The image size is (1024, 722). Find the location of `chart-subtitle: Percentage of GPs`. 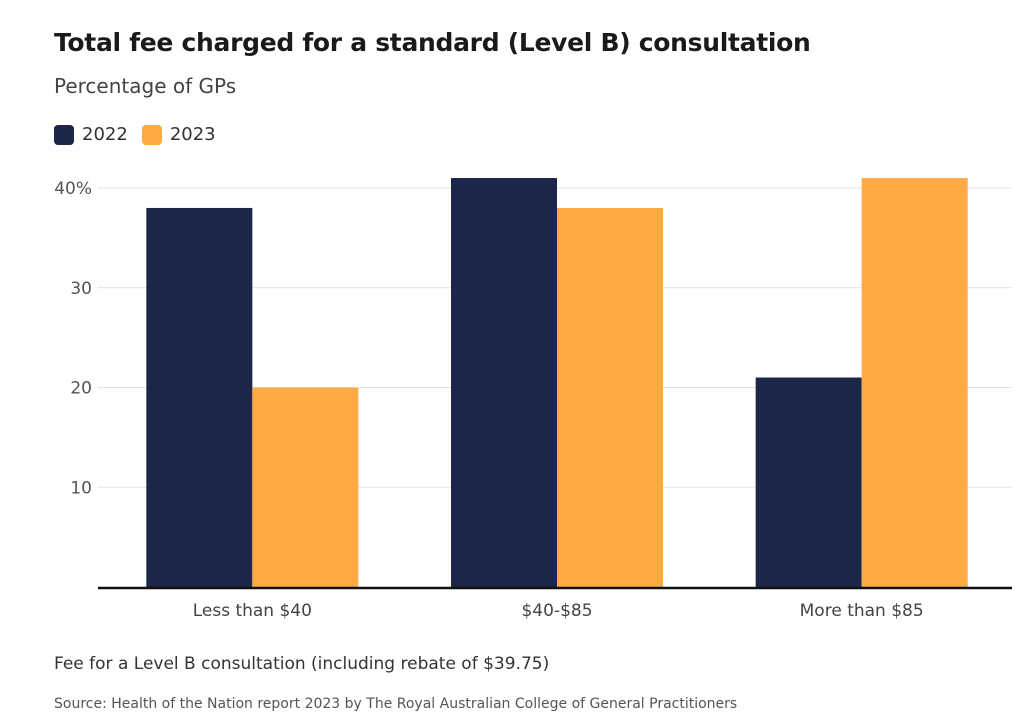

chart-subtitle: Percentage of GPs is located at coordinates (145, 86).